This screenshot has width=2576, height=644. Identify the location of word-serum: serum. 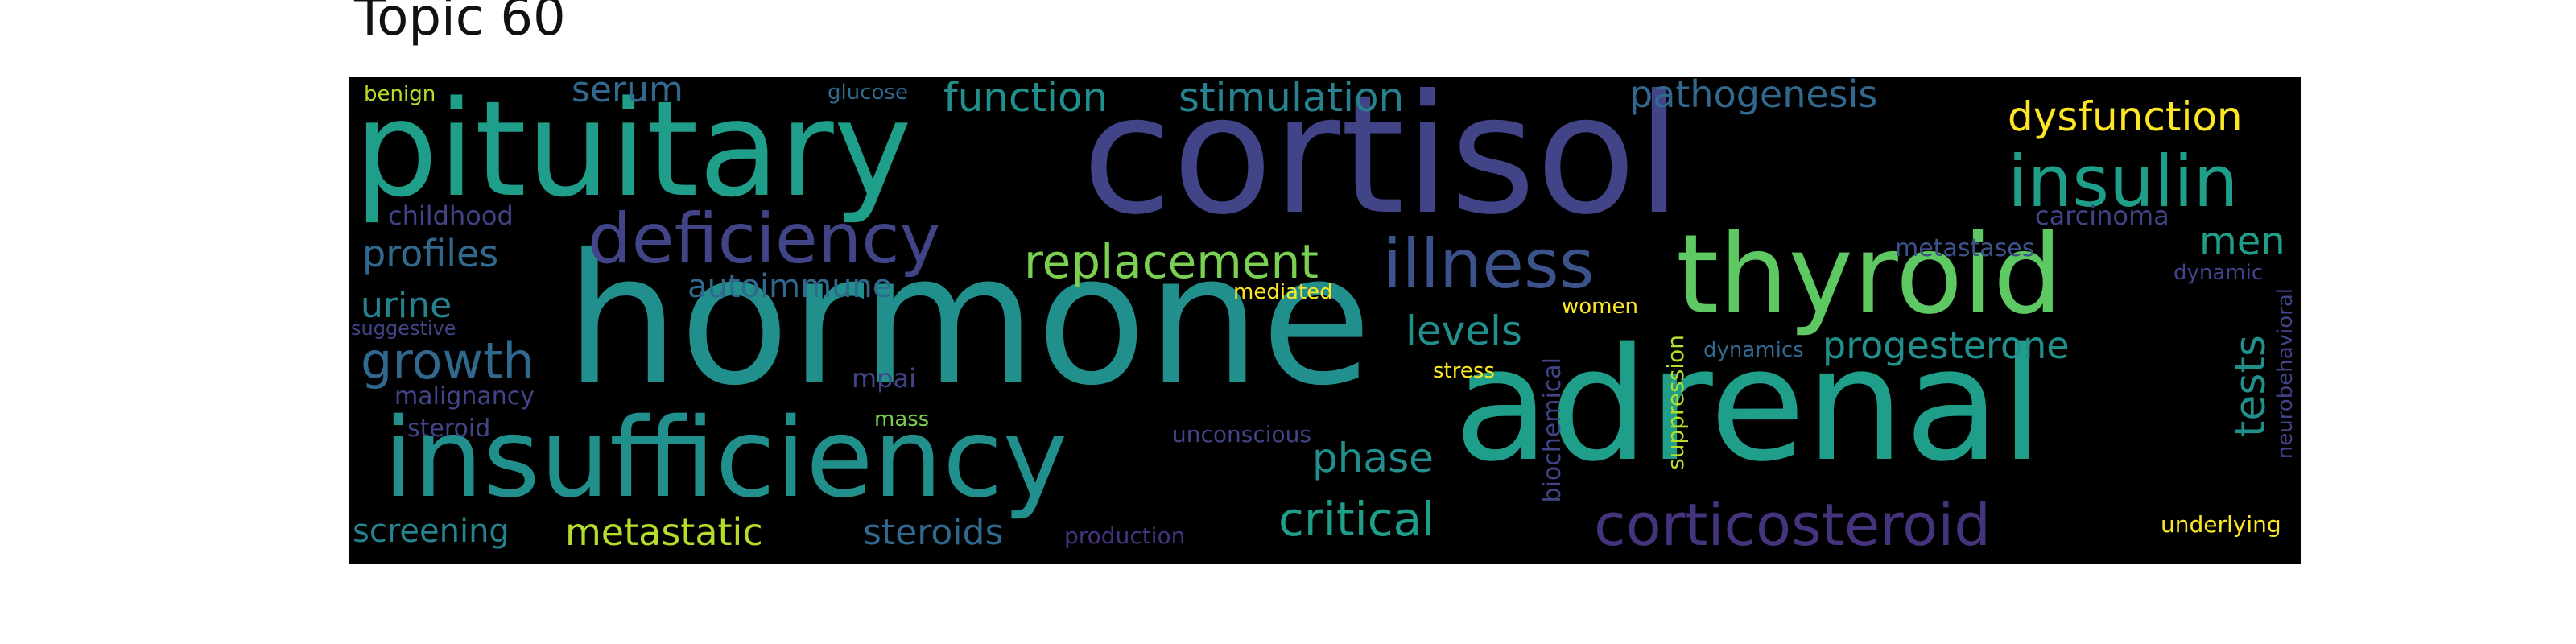
(627, 93).